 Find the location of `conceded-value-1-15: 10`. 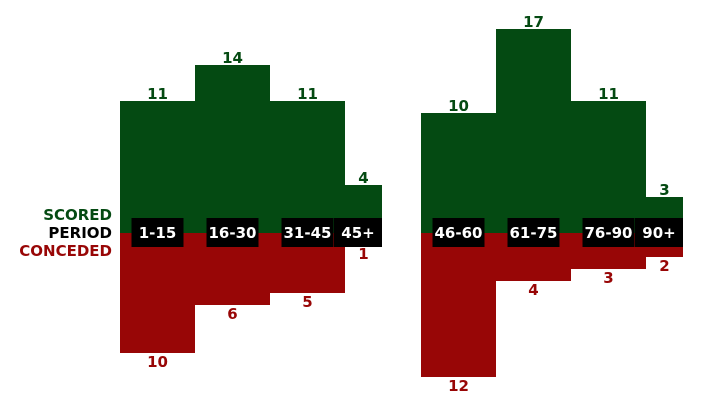

conceded-value-1-15: 10 is located at coordinates (157, 362).